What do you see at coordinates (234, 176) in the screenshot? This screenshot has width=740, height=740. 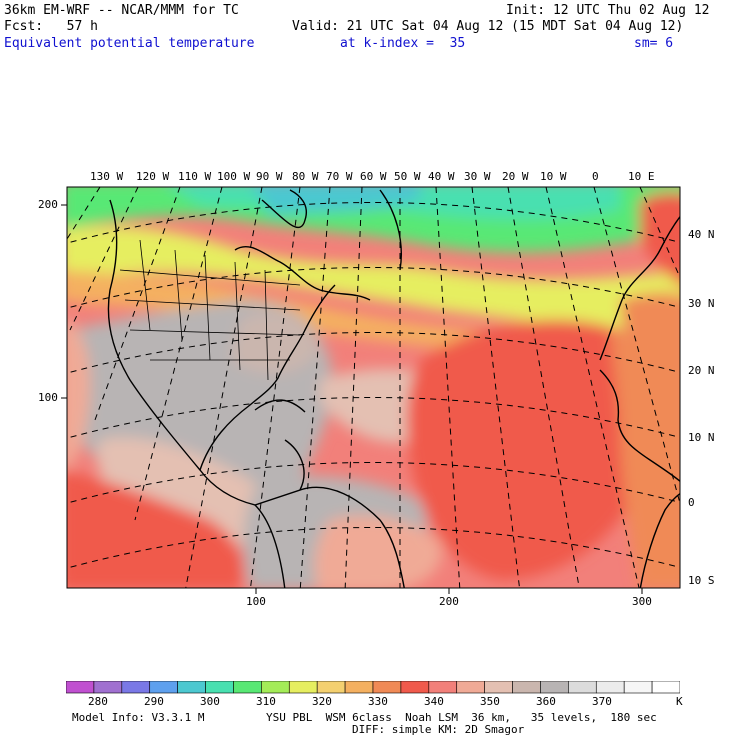 I see `lon-label: 100 W` at bounding box center [234, 176].